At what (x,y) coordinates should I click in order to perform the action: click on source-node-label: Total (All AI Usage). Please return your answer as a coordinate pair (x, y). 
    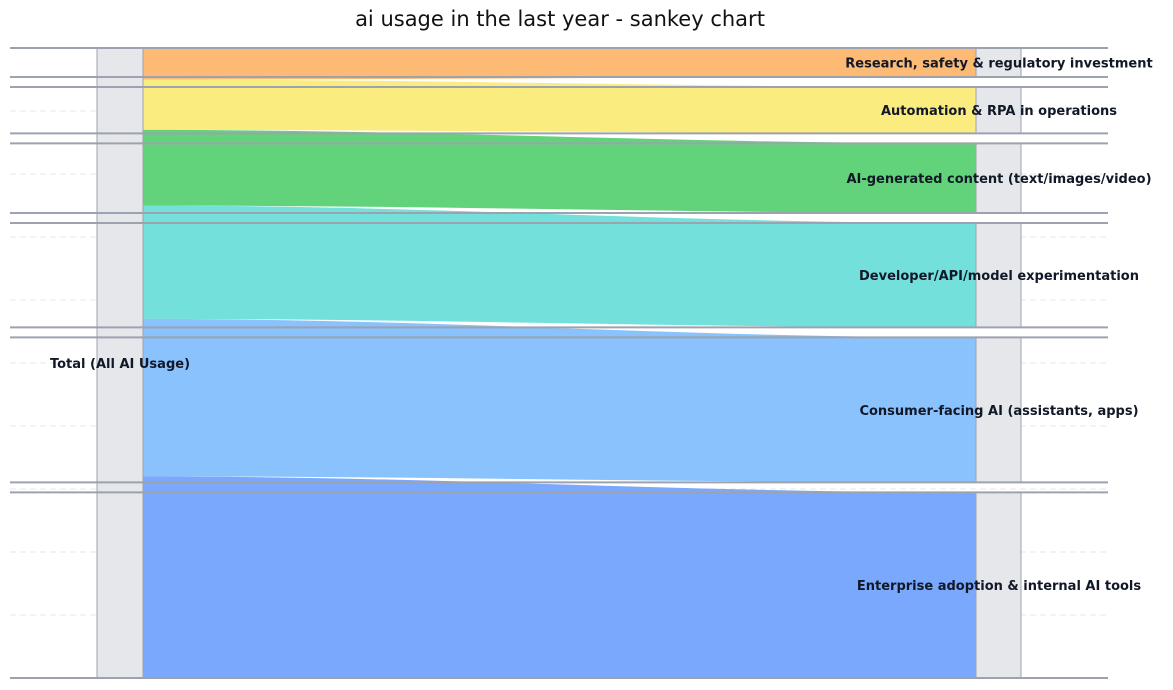
    Looking at the image, I should click on (120, 364).